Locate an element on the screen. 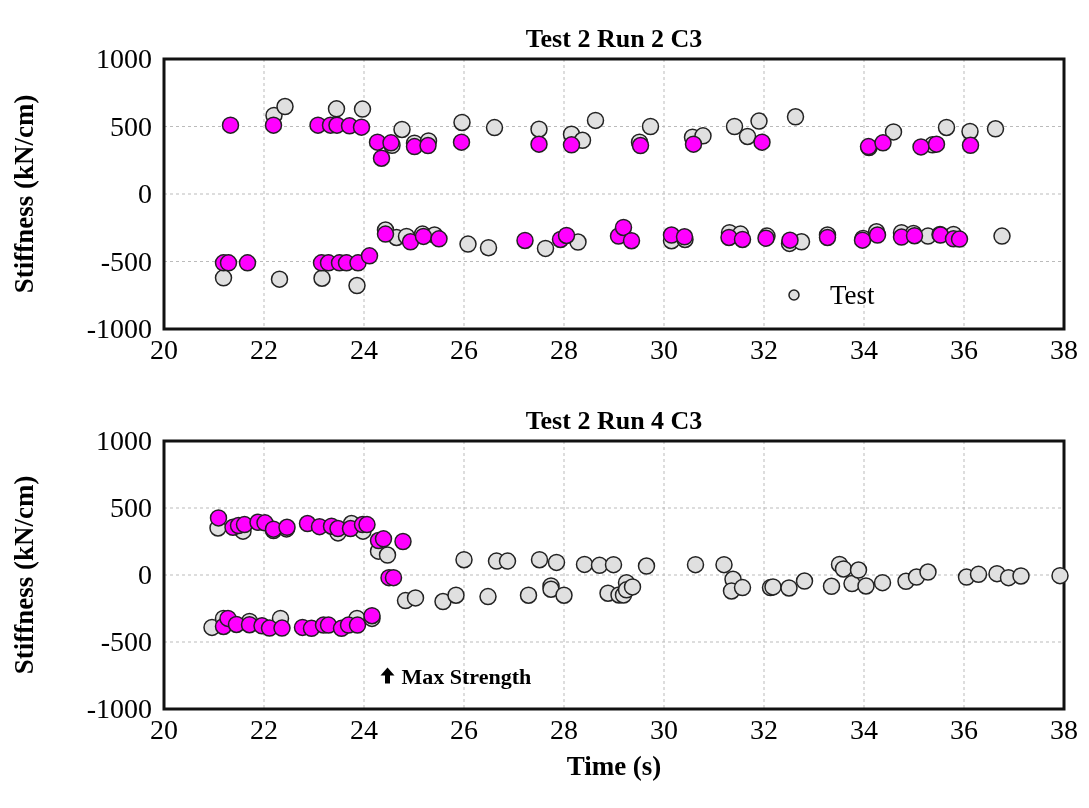  x-axis-title: Time (s) is located at coordinates (614, 766).